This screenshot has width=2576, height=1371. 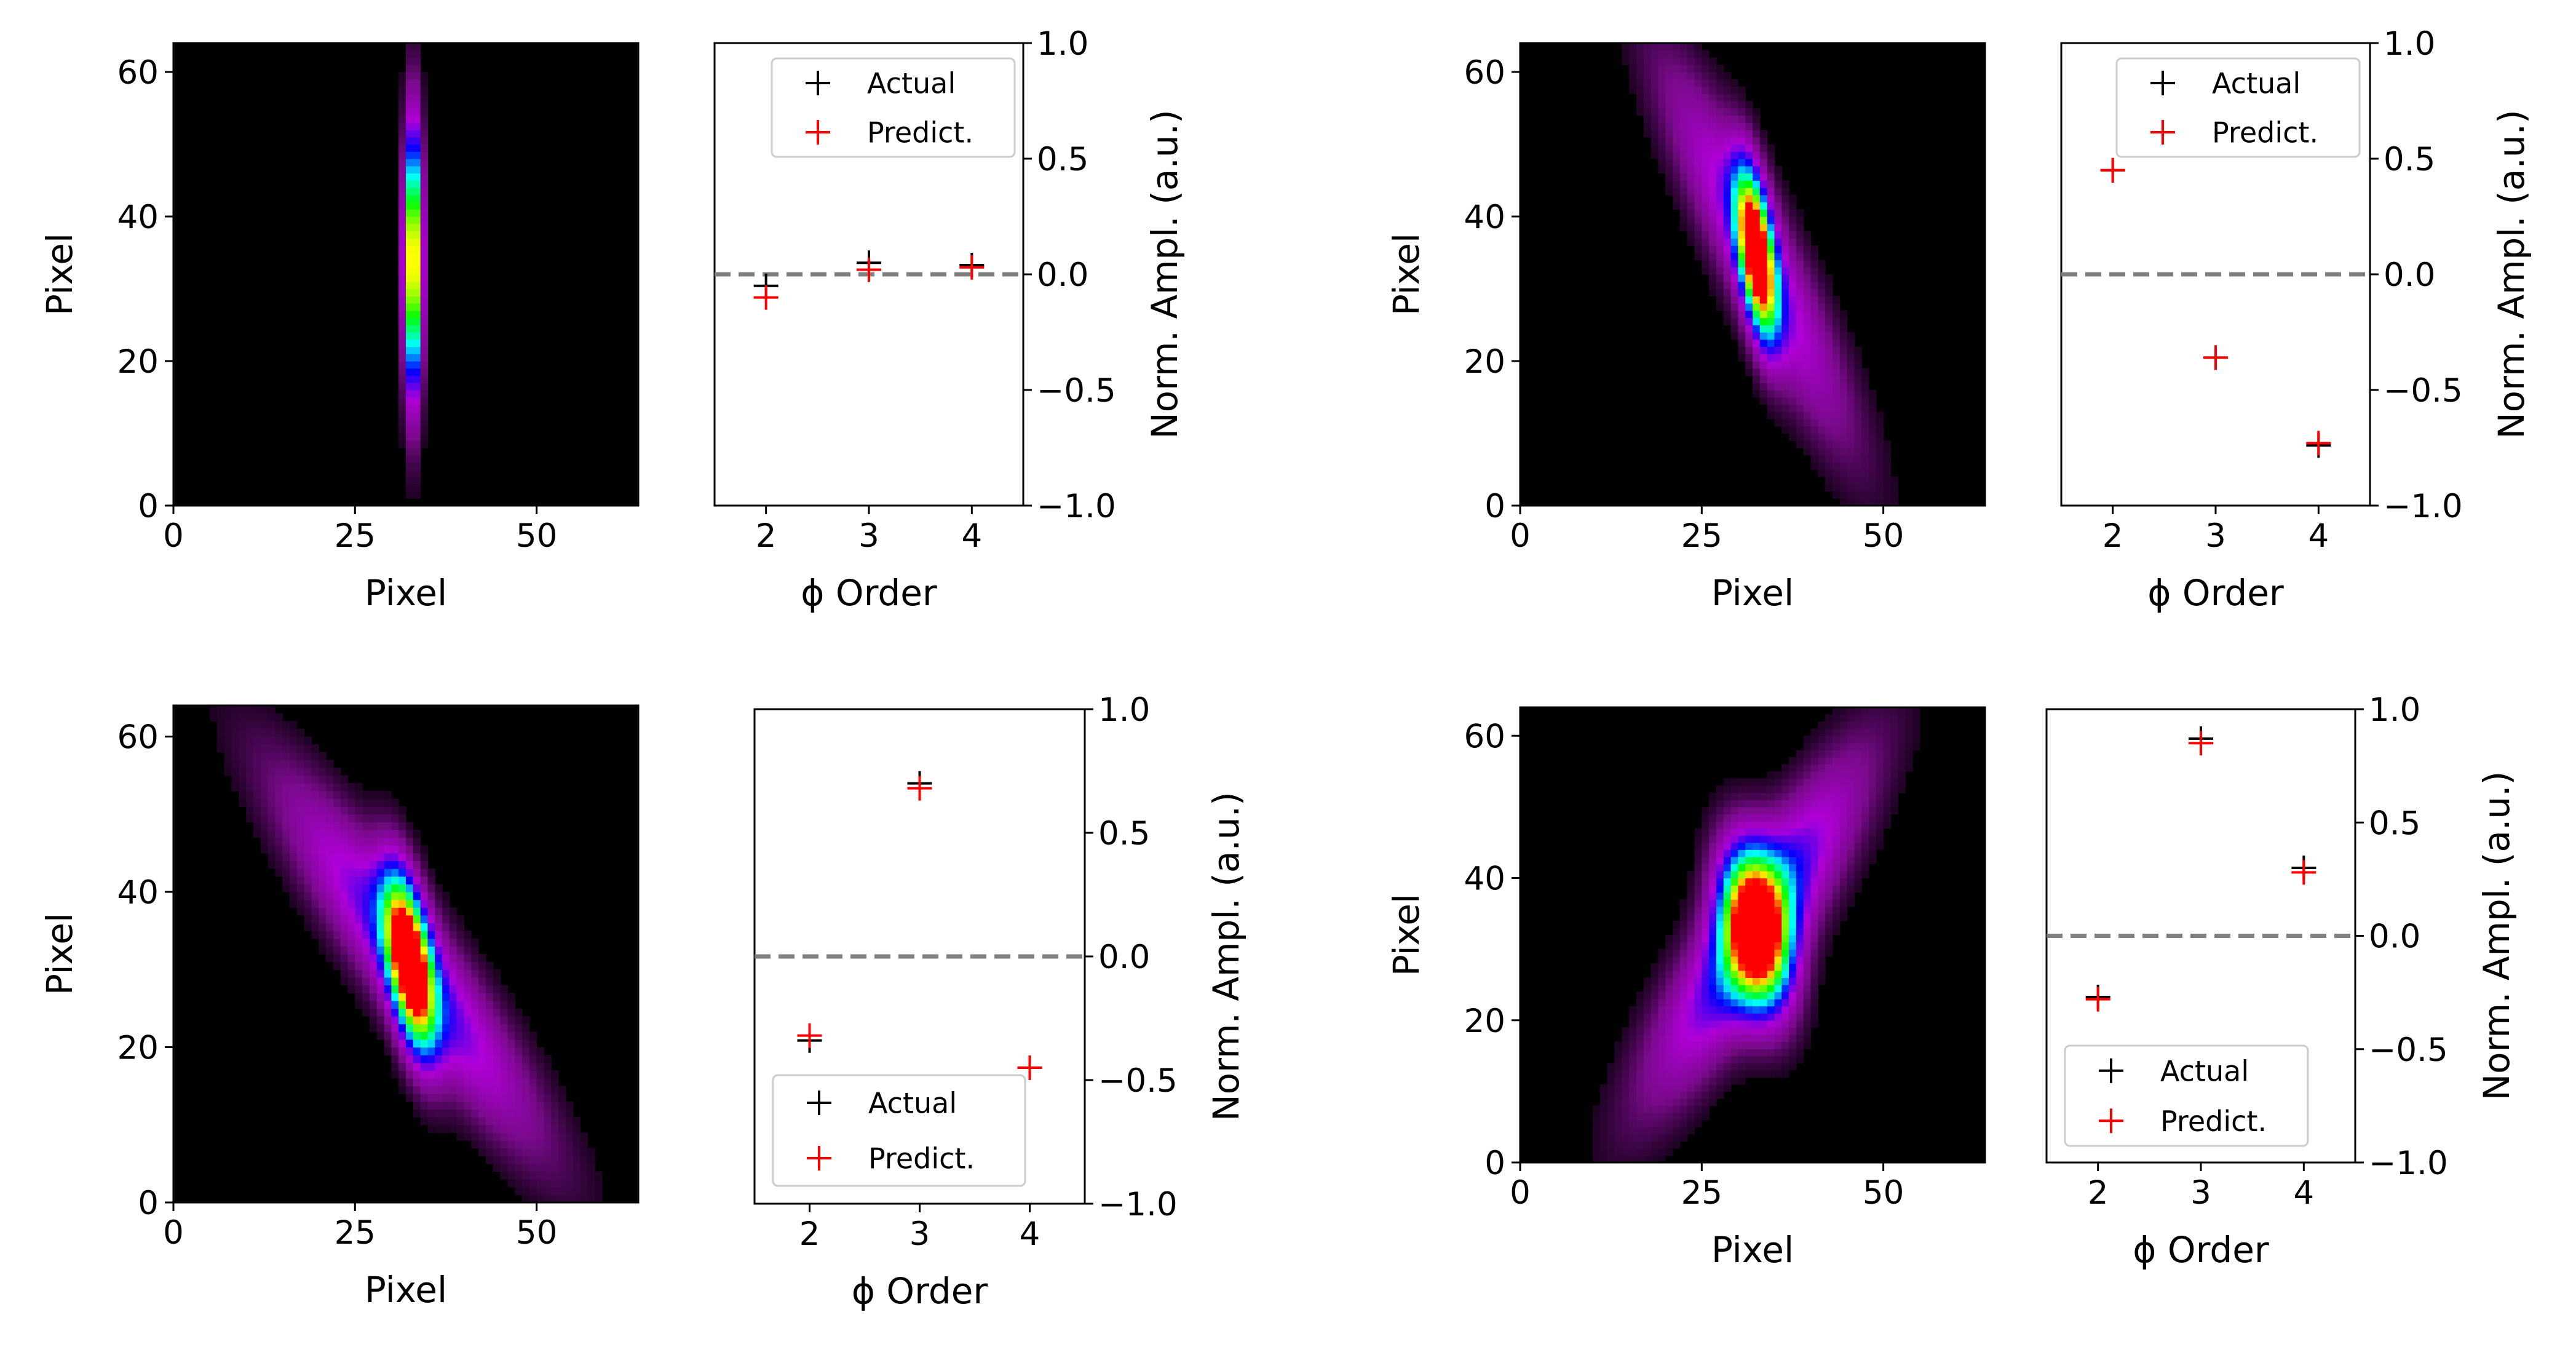 What do you see at coordinates (138, 893) in the screenshot?
I see `y-tick-label: 40` at bounding box center [138, 893].